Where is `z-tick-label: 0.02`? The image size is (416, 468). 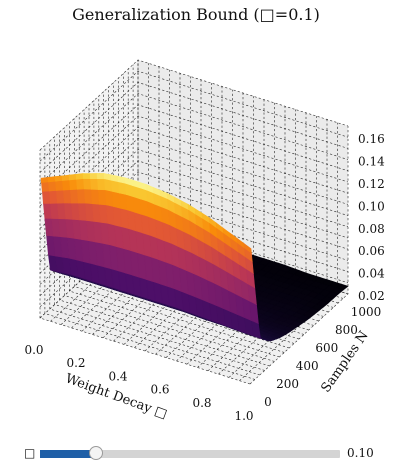
z-tick-label: 0.02 is located at coordinates (371, 296).